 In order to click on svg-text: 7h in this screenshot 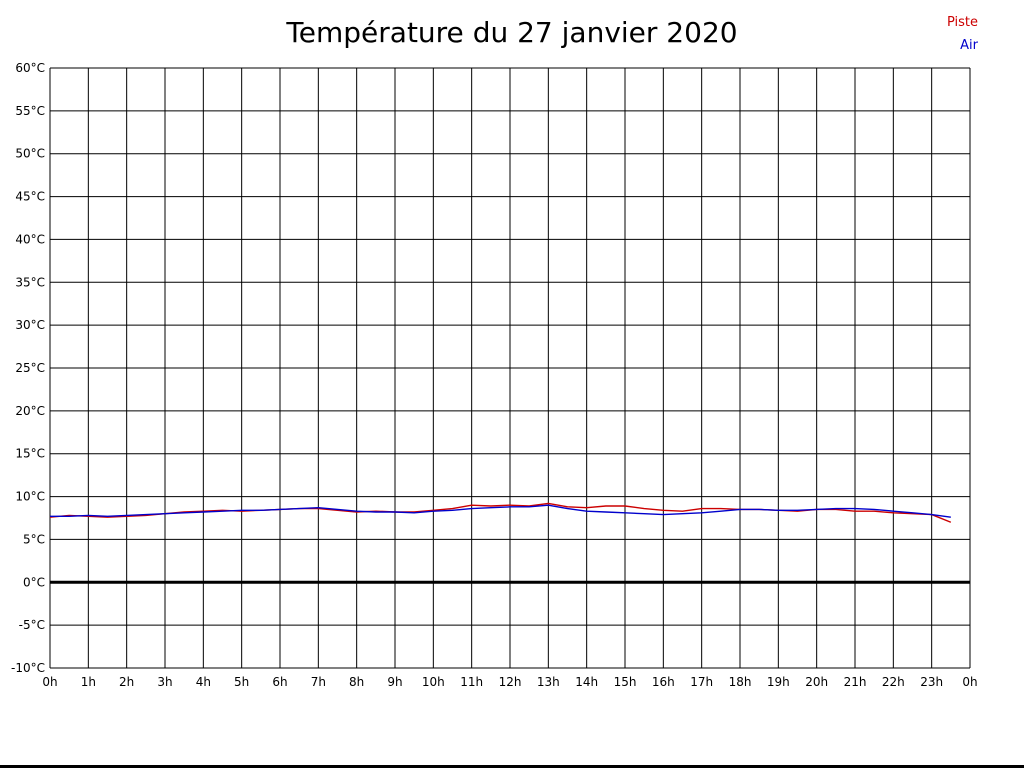, I will do `click(318, 682)`.